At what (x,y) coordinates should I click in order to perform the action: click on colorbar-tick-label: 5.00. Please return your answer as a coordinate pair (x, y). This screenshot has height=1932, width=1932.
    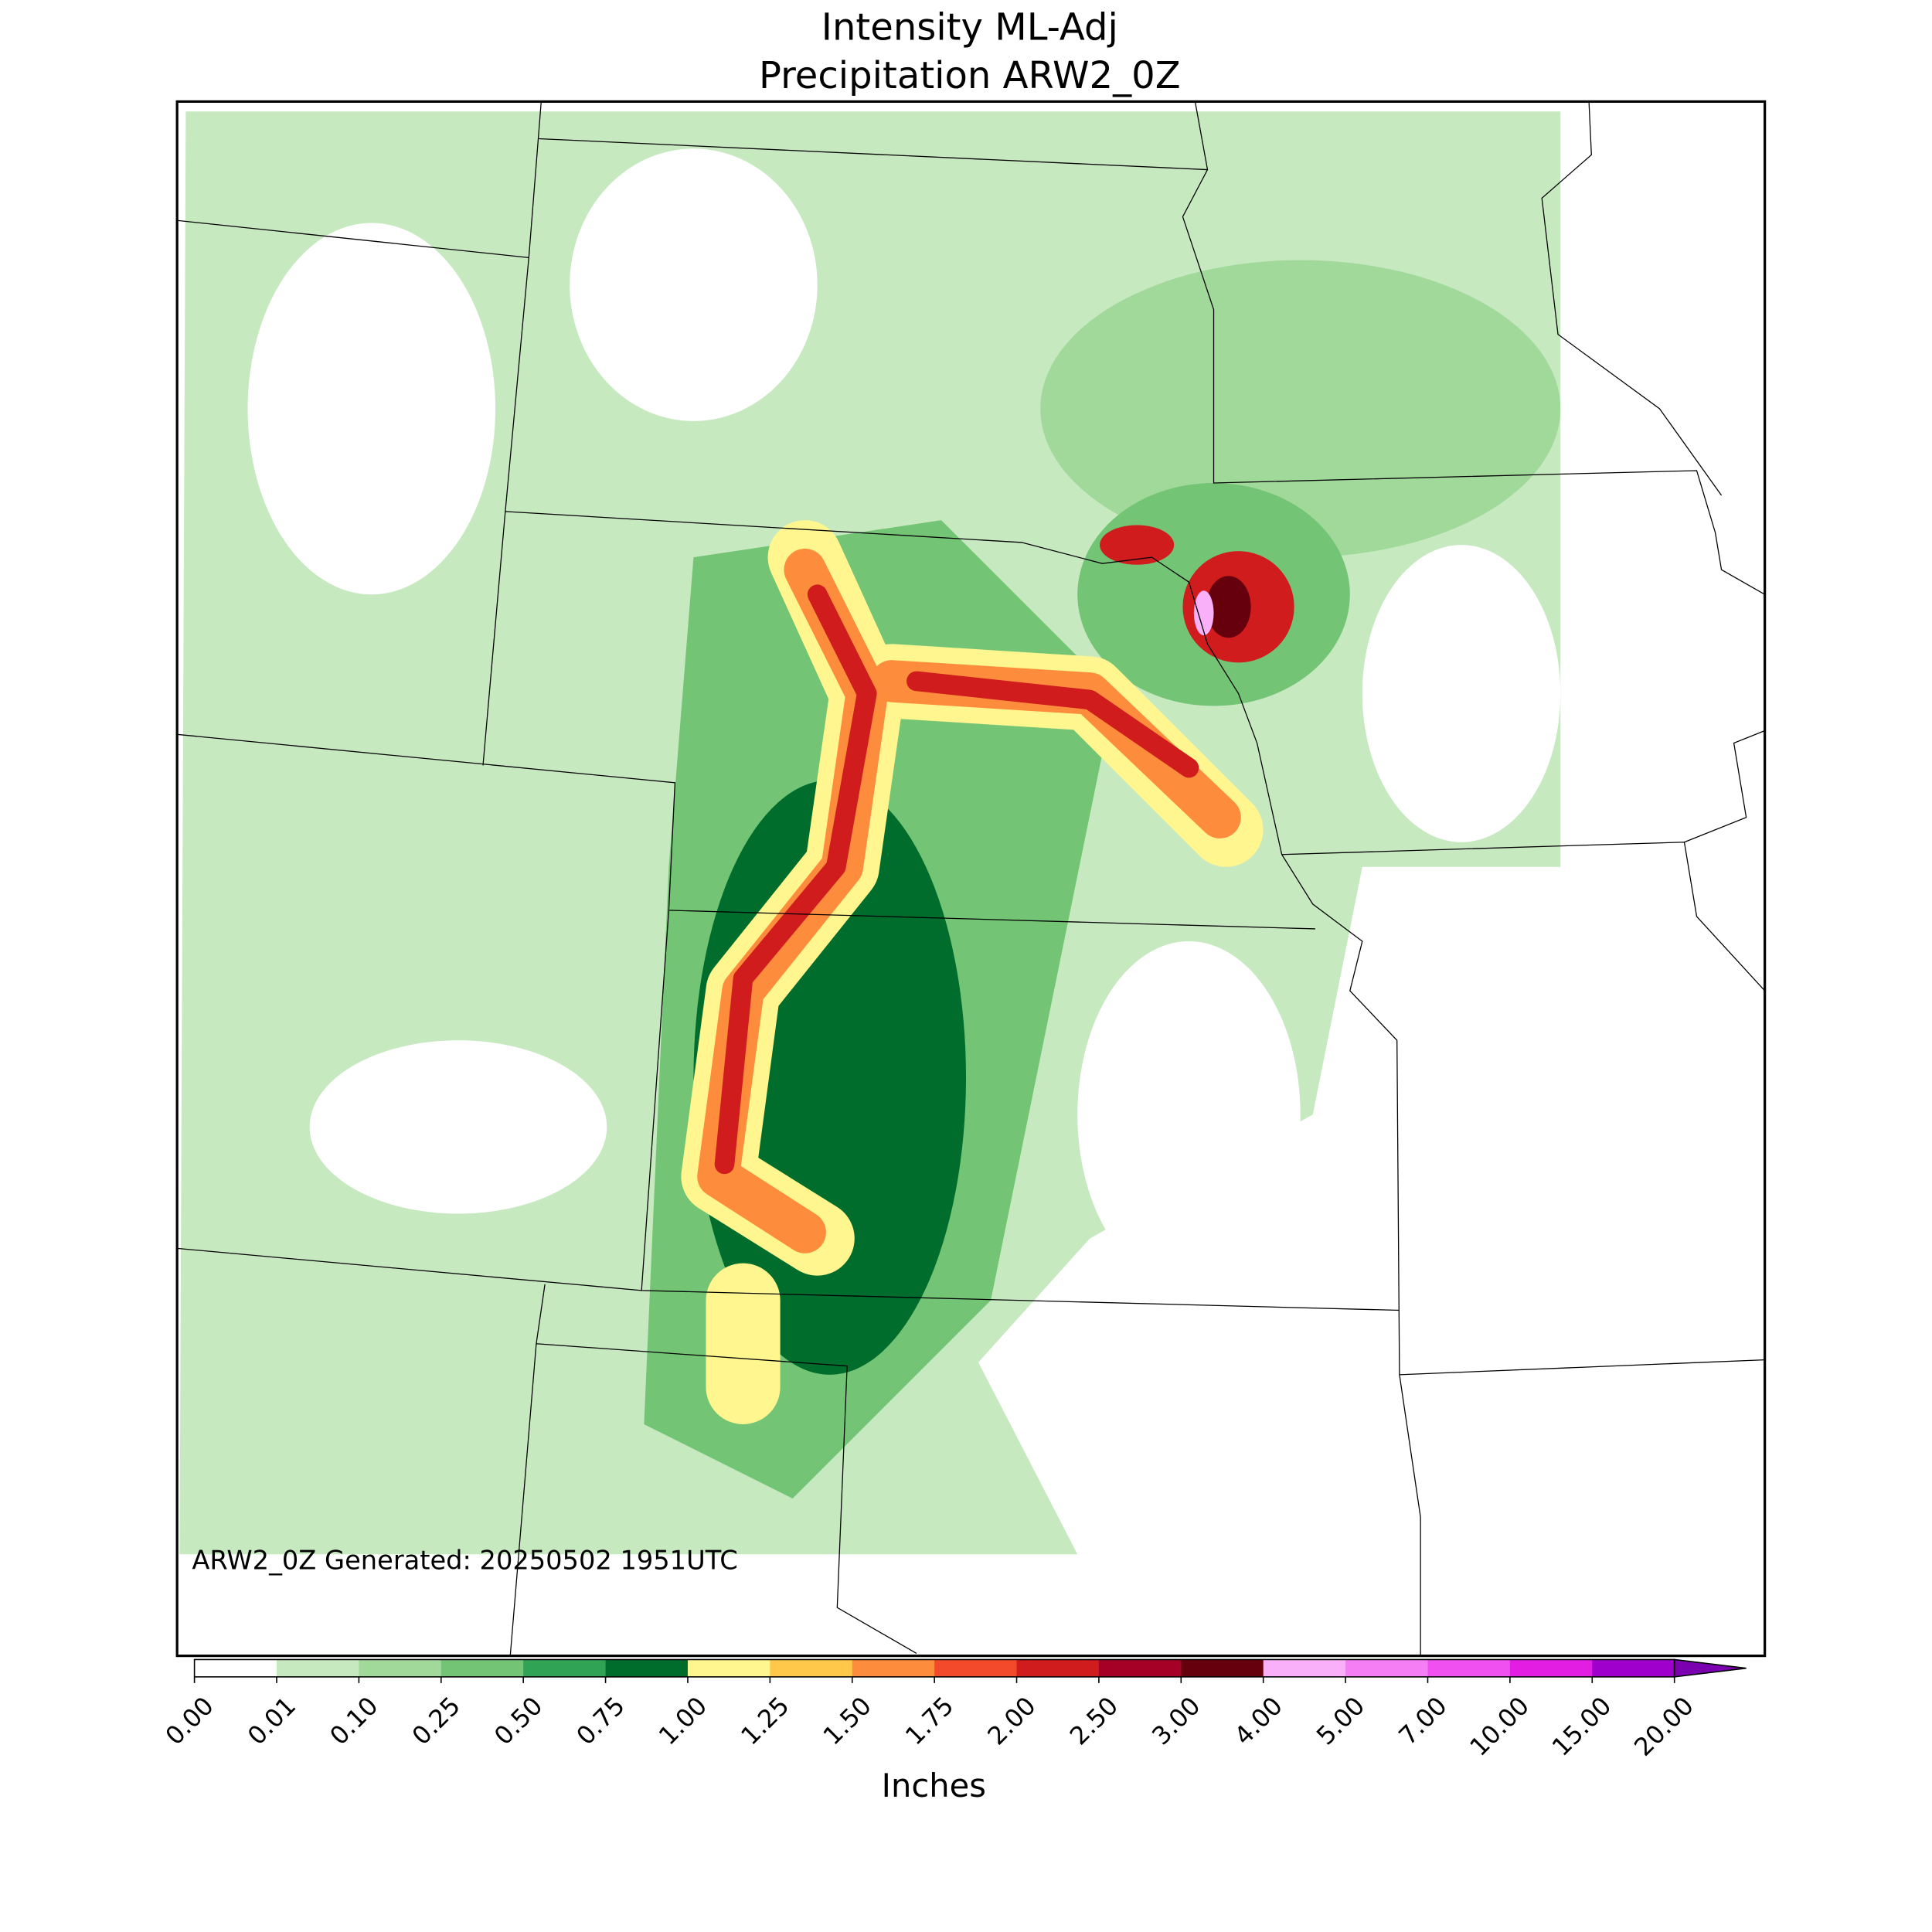
    Looking at the image, I should click on (1340, 1721).